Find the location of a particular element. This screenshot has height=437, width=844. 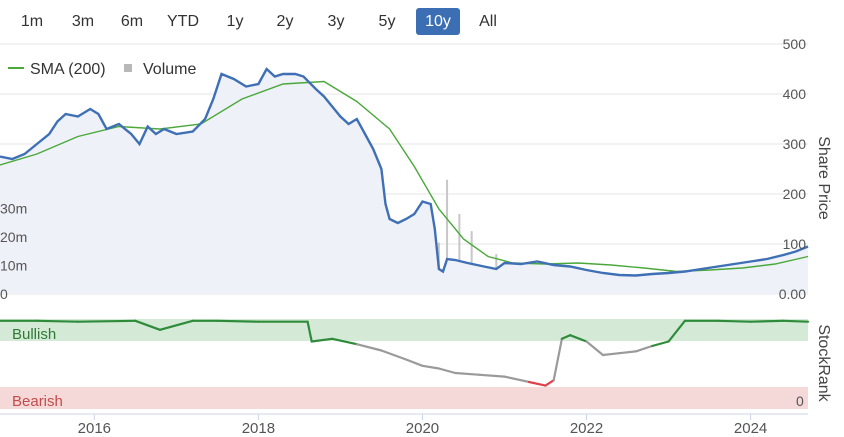

volume-tick-label: 0 is located at coordinates (4, 294).